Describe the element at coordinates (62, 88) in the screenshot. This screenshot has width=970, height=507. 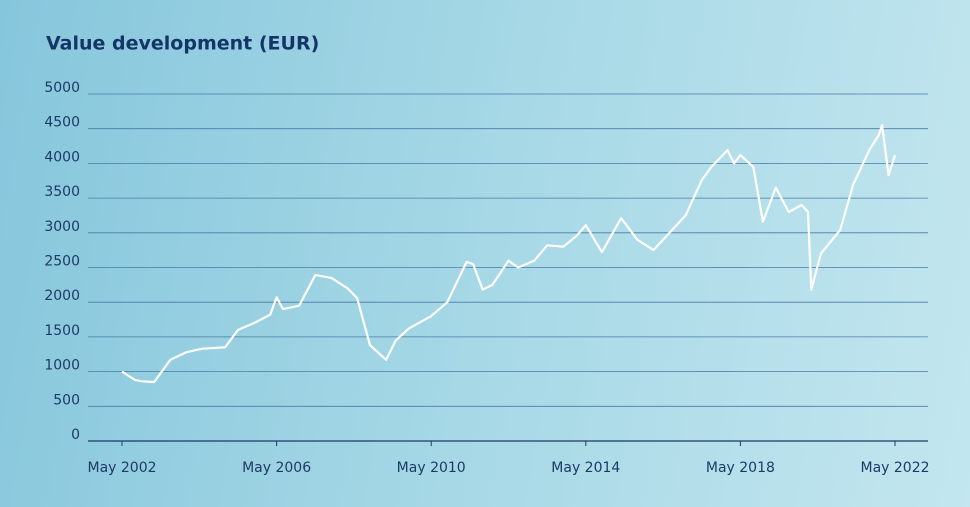
I see `y-tick-label: 5000` at that location.